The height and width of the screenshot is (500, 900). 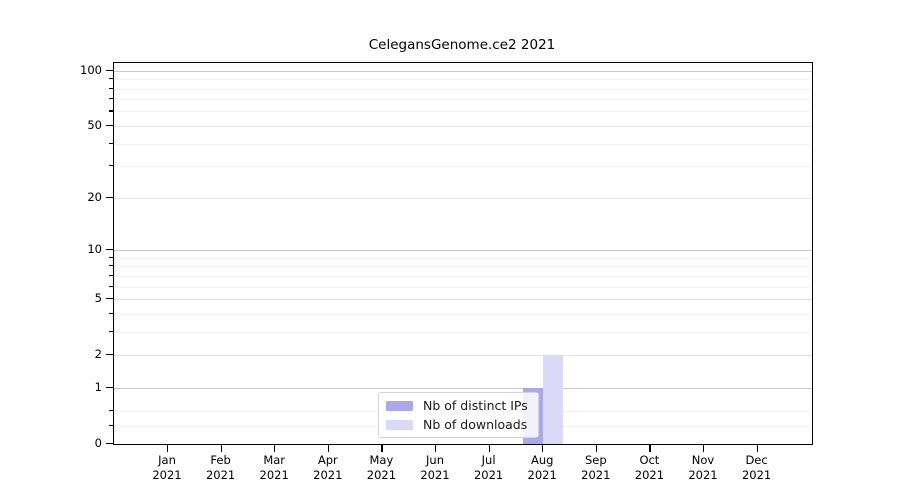 I want to click on x-tick-label-Jun 2021: Jun 2021, so click(x=435, y=467).